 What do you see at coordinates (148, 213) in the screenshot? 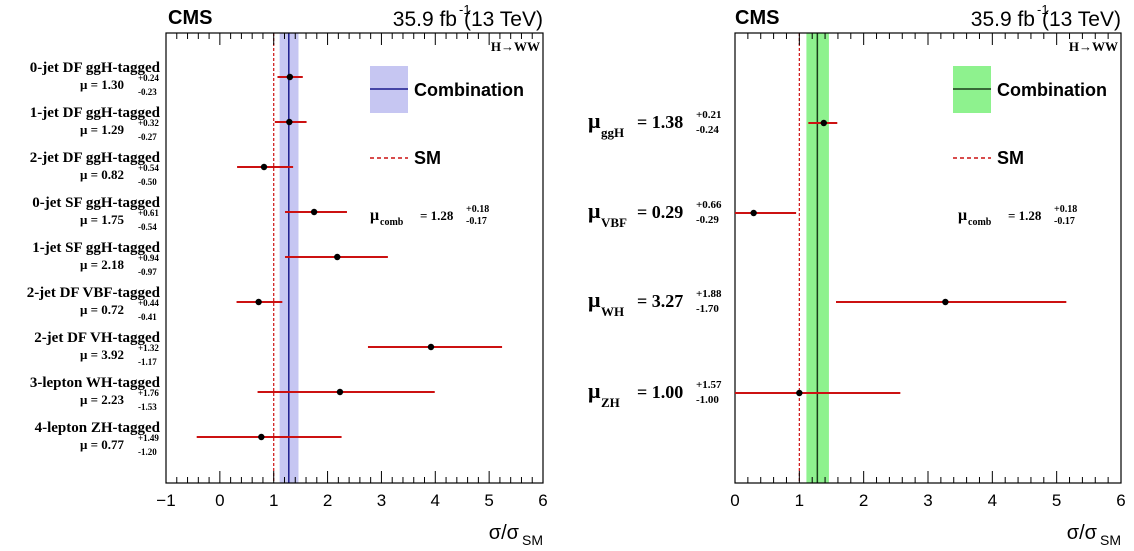
I see `category-up: +0.61` at bounding box center [148, 213].